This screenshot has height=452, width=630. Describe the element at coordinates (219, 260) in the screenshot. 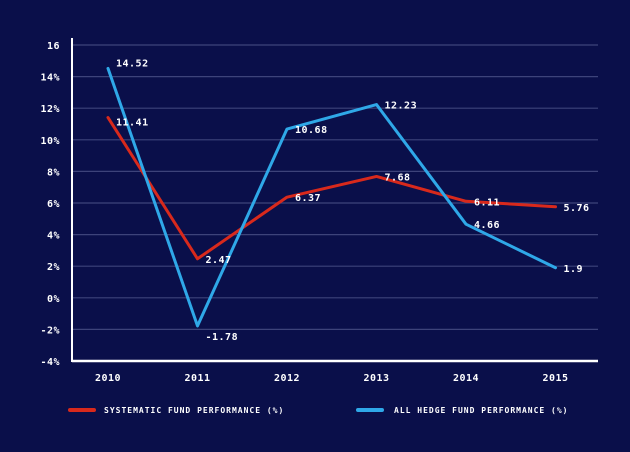

I see `data-label: 2.47` at that location.